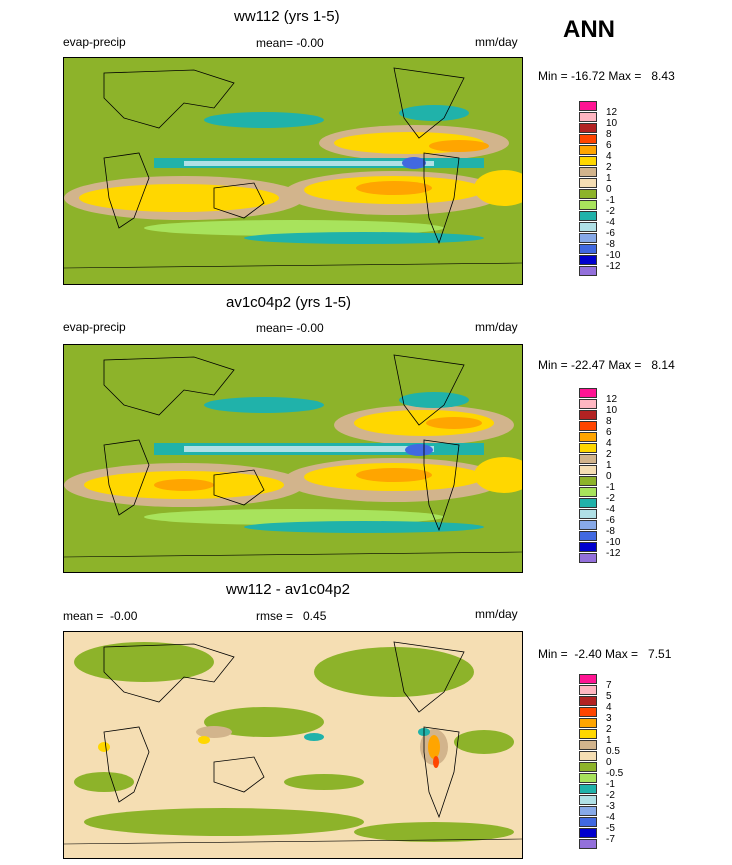  What do you see at coordinates (94, 42) in the screenshot?
I see `panel-1-variable: evap-precip` at bounding box center [94, 42].